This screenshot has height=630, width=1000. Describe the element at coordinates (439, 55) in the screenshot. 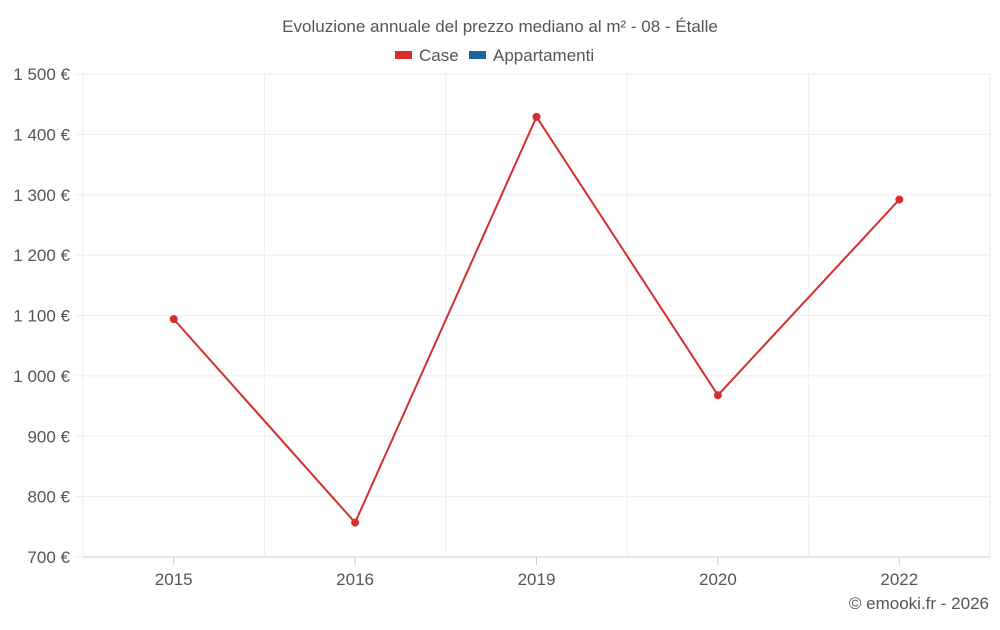

I see `legend-label-case: Case` at that location.